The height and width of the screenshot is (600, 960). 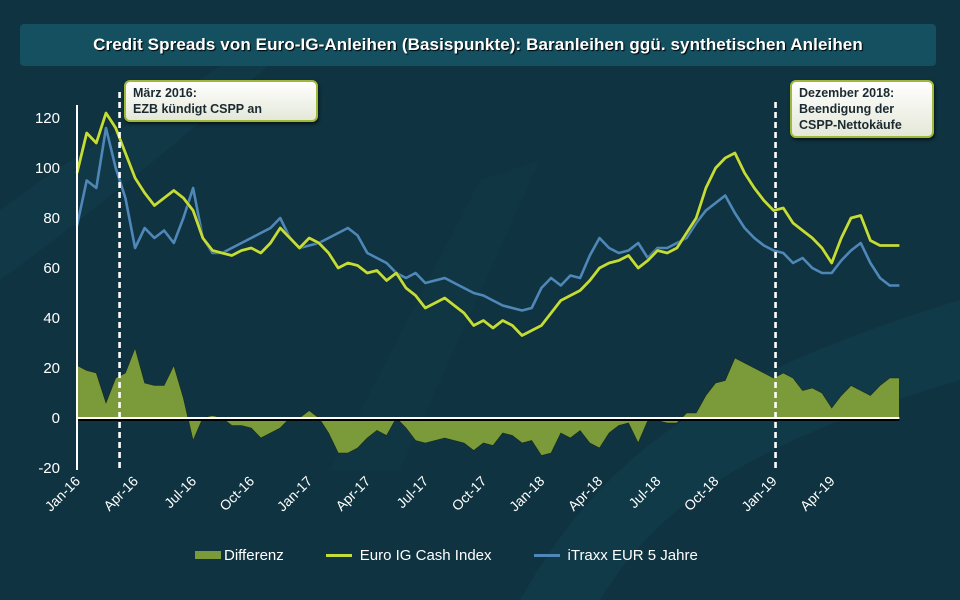 What do you see at coordinates (488, 419) in the screenshot?
I see `zero-baseline` at bounding box center [488, 419].